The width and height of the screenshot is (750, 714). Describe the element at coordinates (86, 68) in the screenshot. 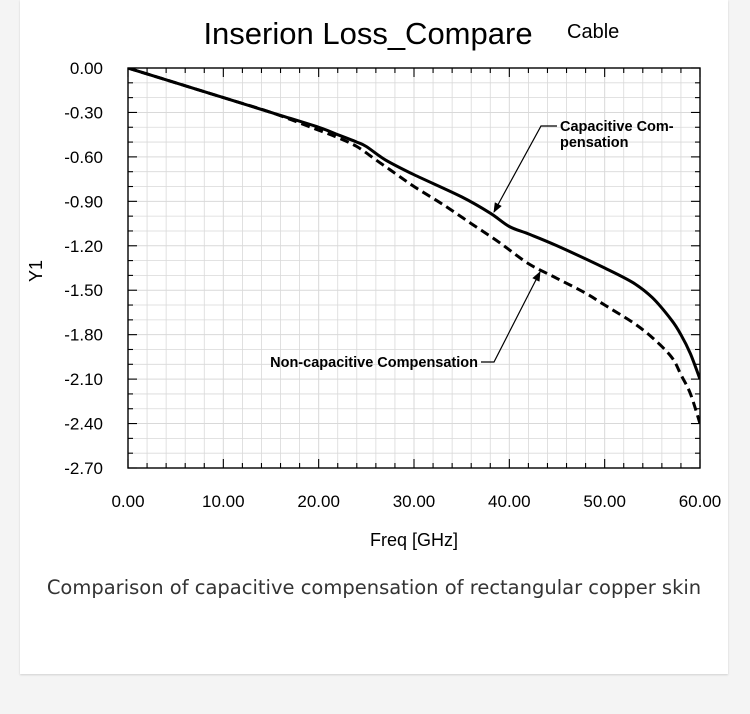

I see `y-tick-label: 0.00` at that location.